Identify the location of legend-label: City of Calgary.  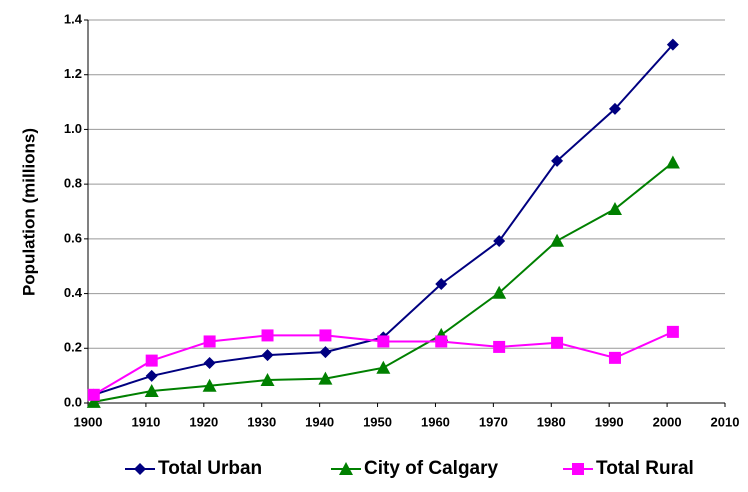
(431, 468).